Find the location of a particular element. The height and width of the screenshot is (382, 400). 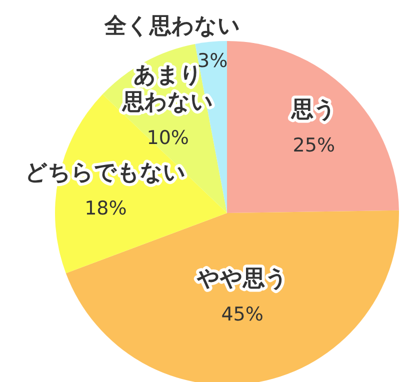

data-label: 10% is located at coordinates (167, 138).